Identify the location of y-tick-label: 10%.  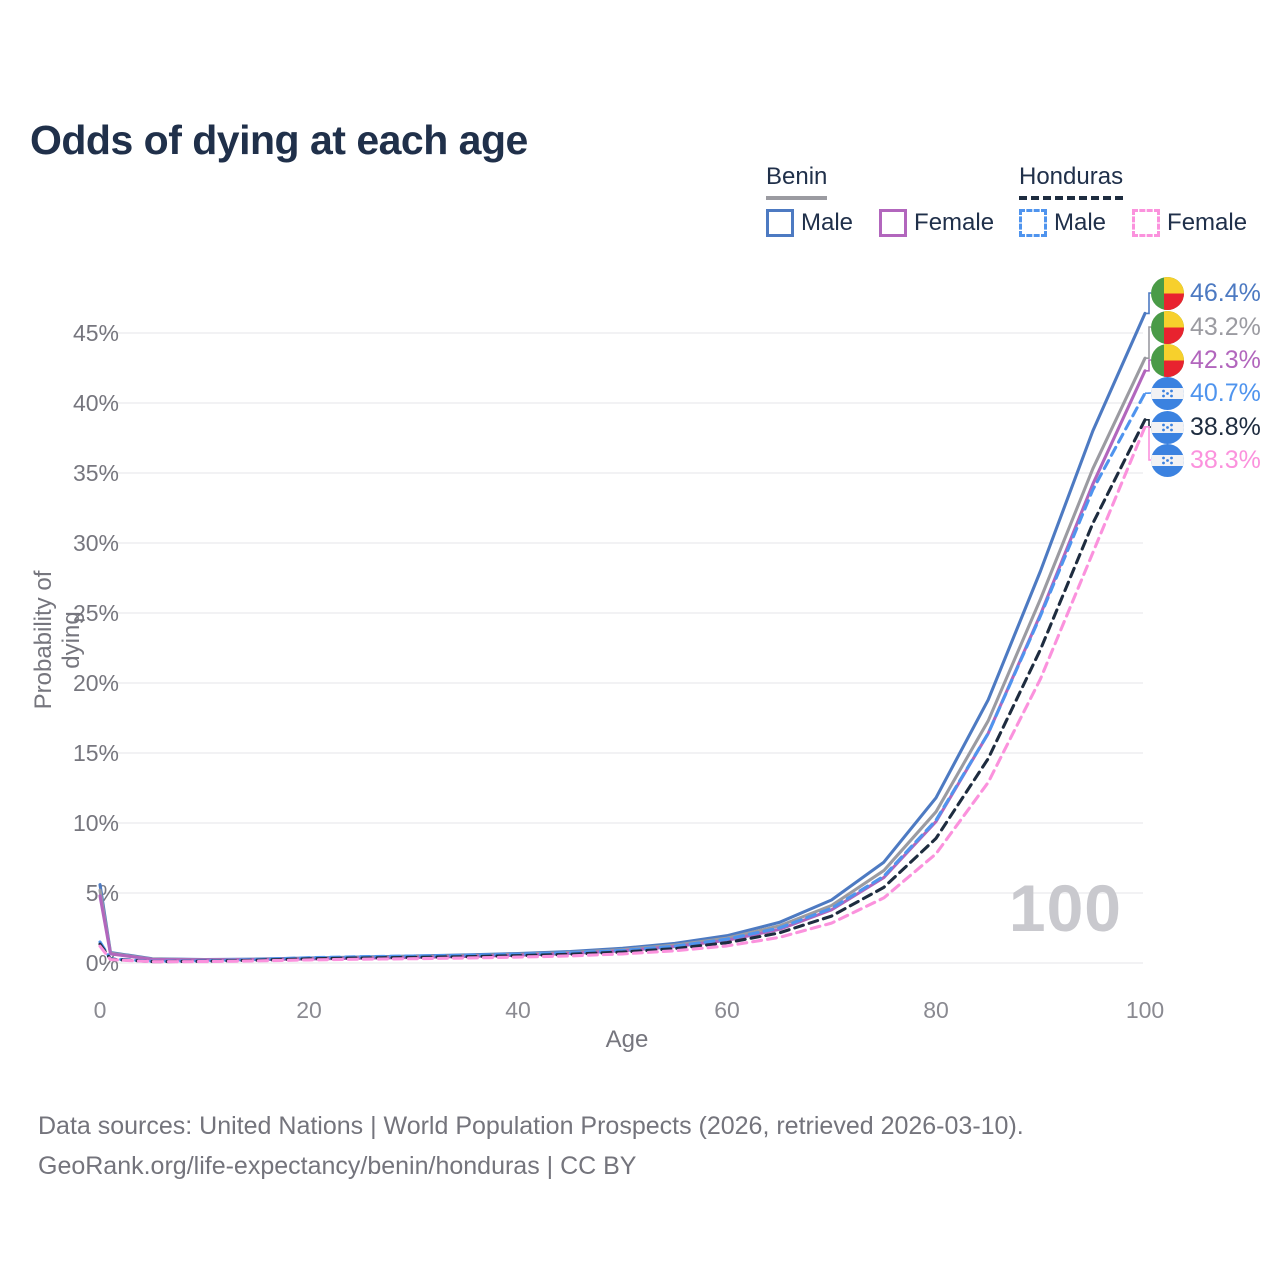
(96, 823).